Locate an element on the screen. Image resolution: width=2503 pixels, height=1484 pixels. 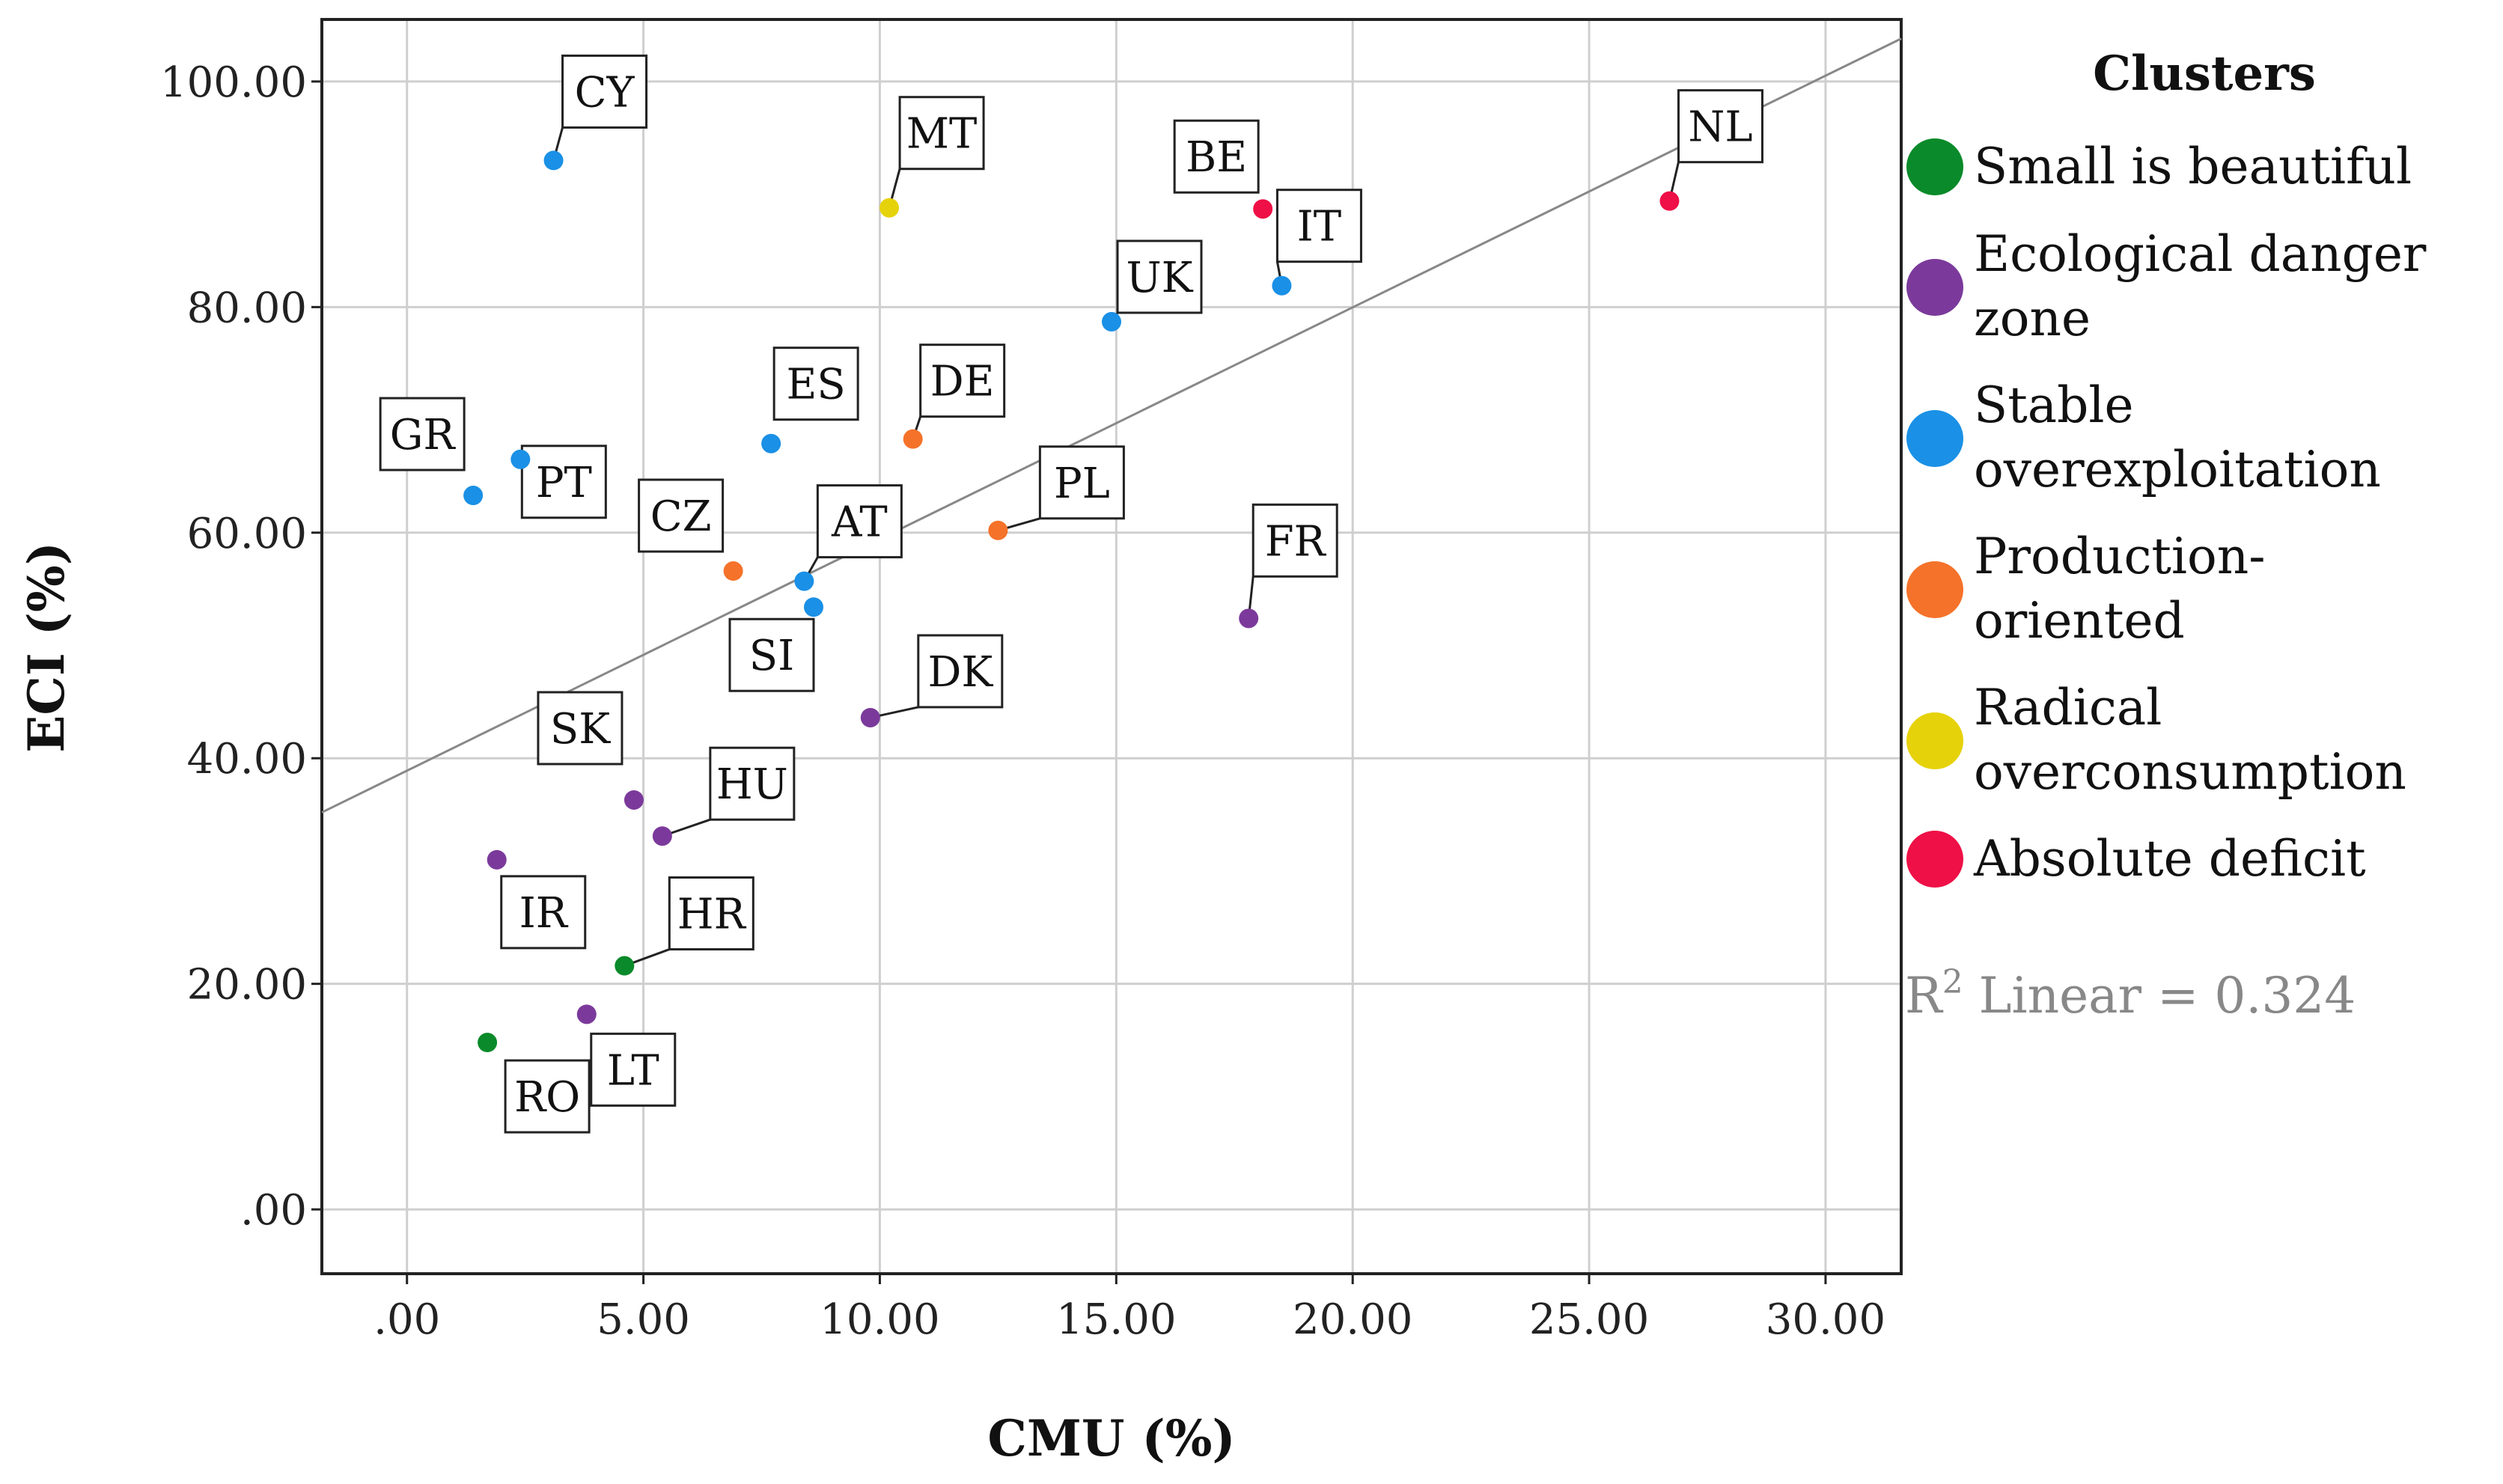
legend-label: zone is located at coordinates (2032, 318).